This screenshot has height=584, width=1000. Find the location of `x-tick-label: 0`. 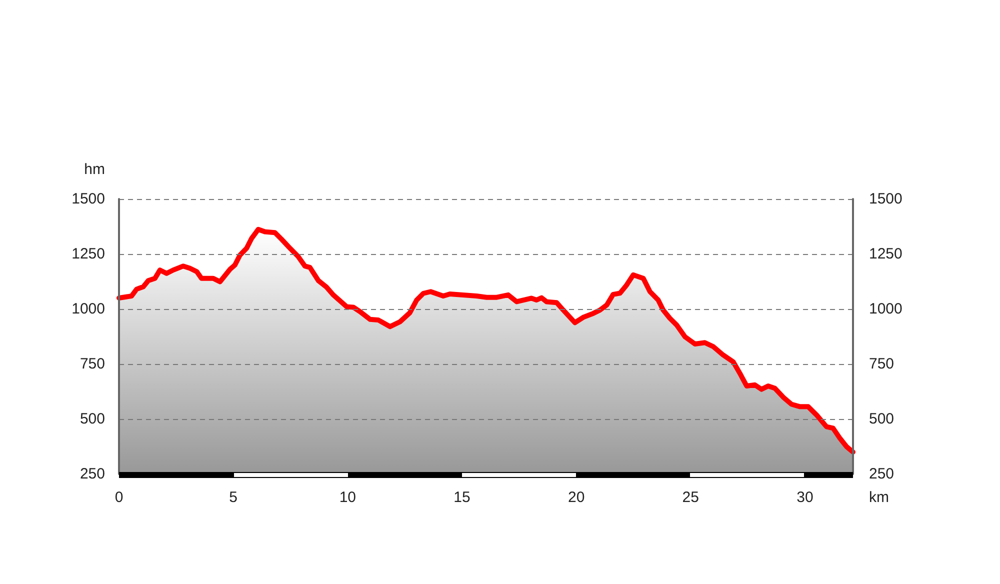

x-tick-label: 0 is located at coordinates (119, 497).